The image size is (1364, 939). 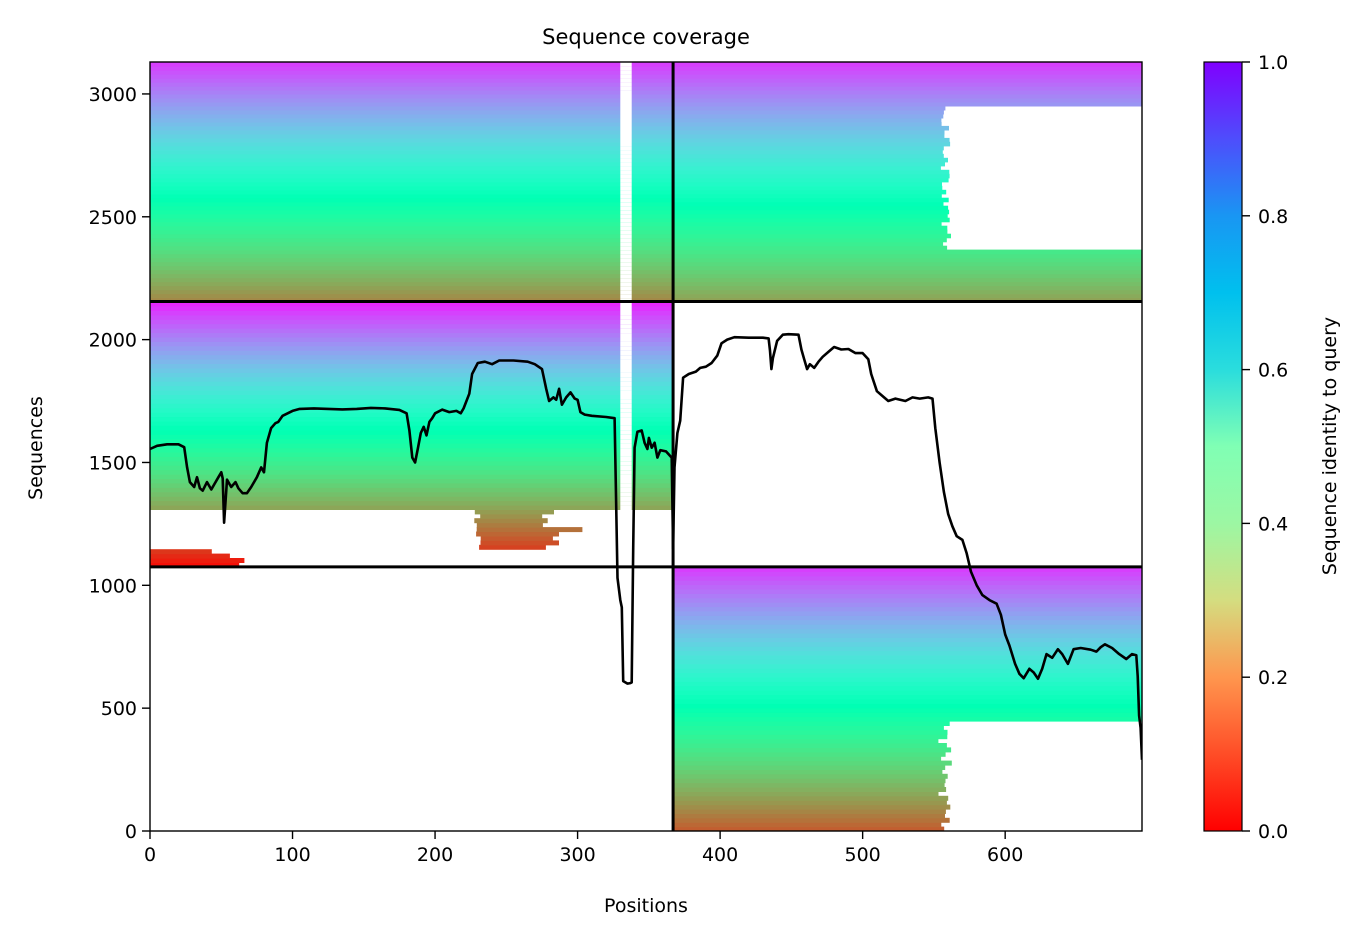 I want to click on x-tick-label: 300, so click(x=577, y=855).